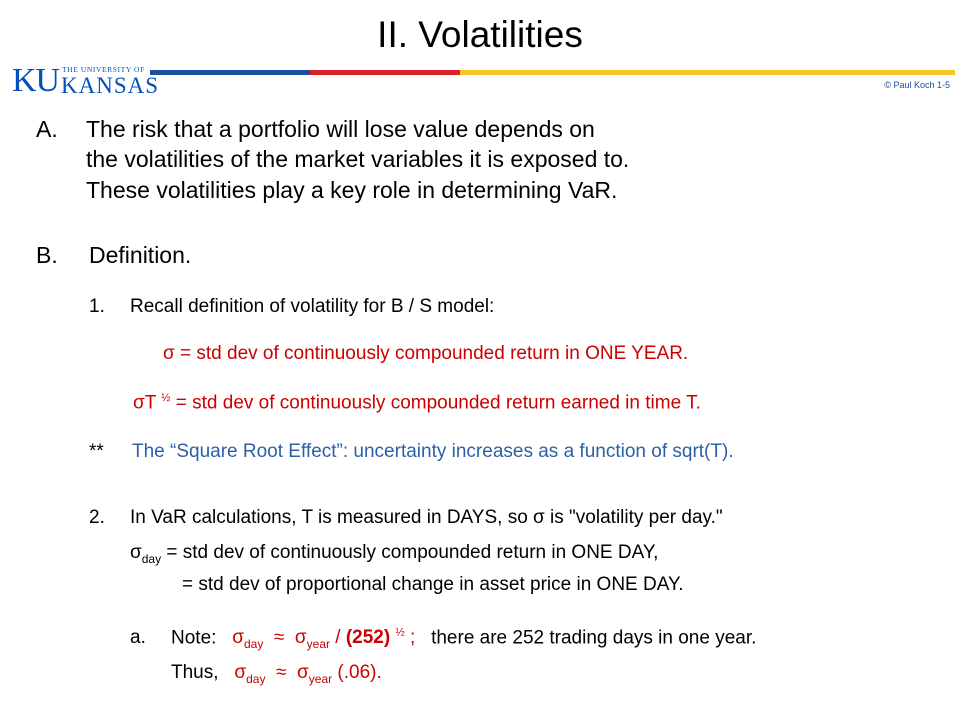  I want to click on note-sigma-year-subscript: year, so click(318, 644).